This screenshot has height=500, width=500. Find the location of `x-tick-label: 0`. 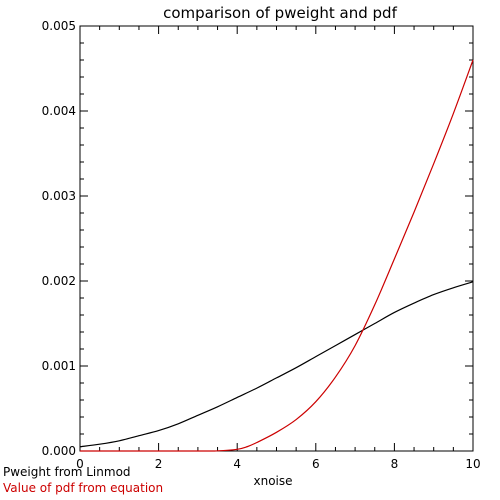

x-tick-label: 0 is located at coordinates (80, 464).